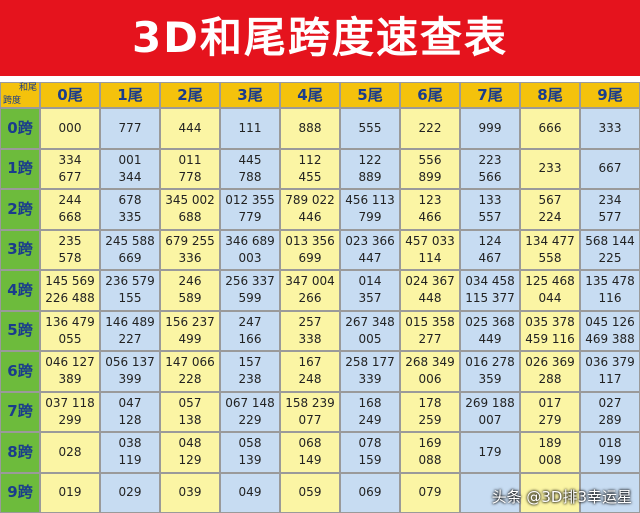 The height and width of the screenshot is (513, 640). I want to click on row-header: 0跨, so click(20, 128).